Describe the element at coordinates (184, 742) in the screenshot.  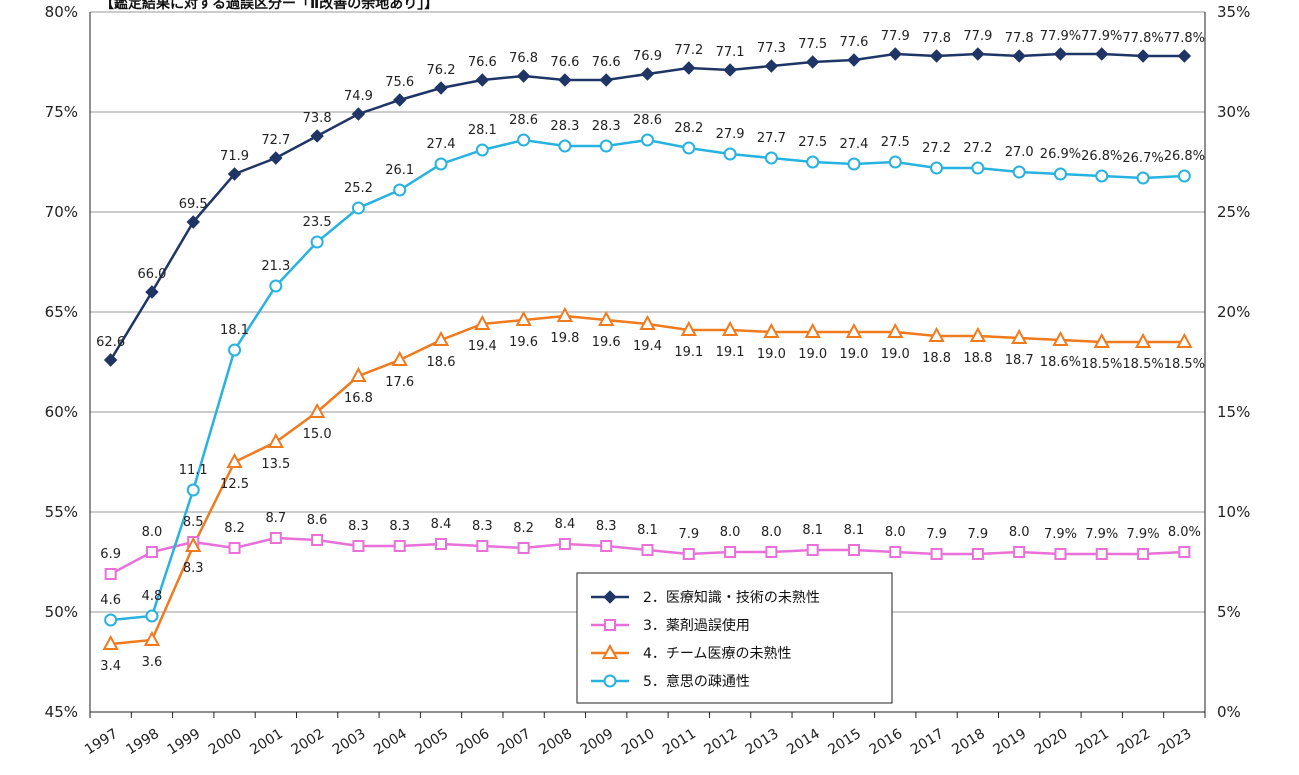
I see `x-tick-label: 1999` at that location.